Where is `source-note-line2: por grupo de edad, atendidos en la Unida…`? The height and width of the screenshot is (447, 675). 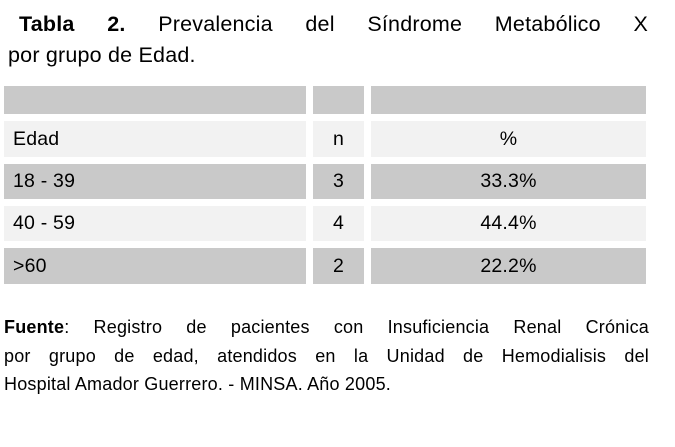
source-note-line2: por grupo de edad, atendidos en la Unida… is located at coordinates (326, 355).